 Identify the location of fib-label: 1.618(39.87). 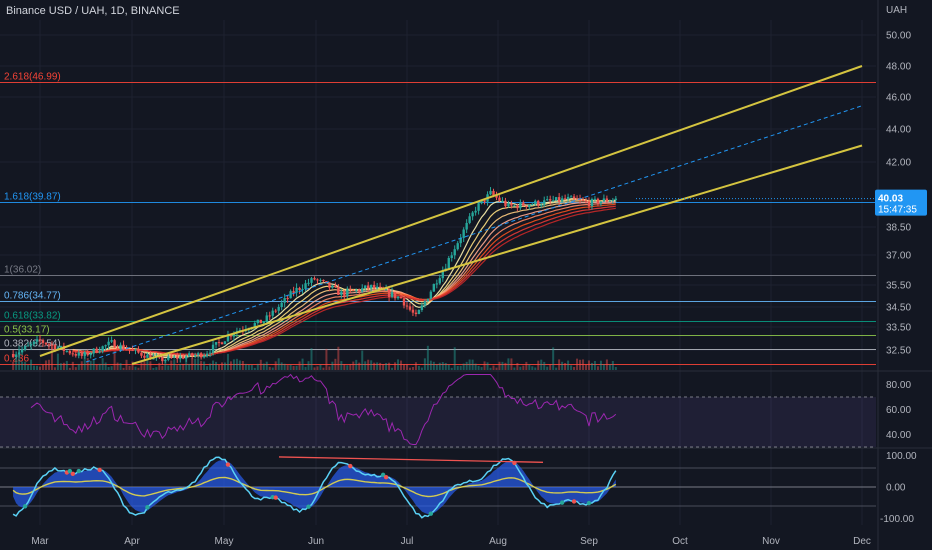
(32, 197).